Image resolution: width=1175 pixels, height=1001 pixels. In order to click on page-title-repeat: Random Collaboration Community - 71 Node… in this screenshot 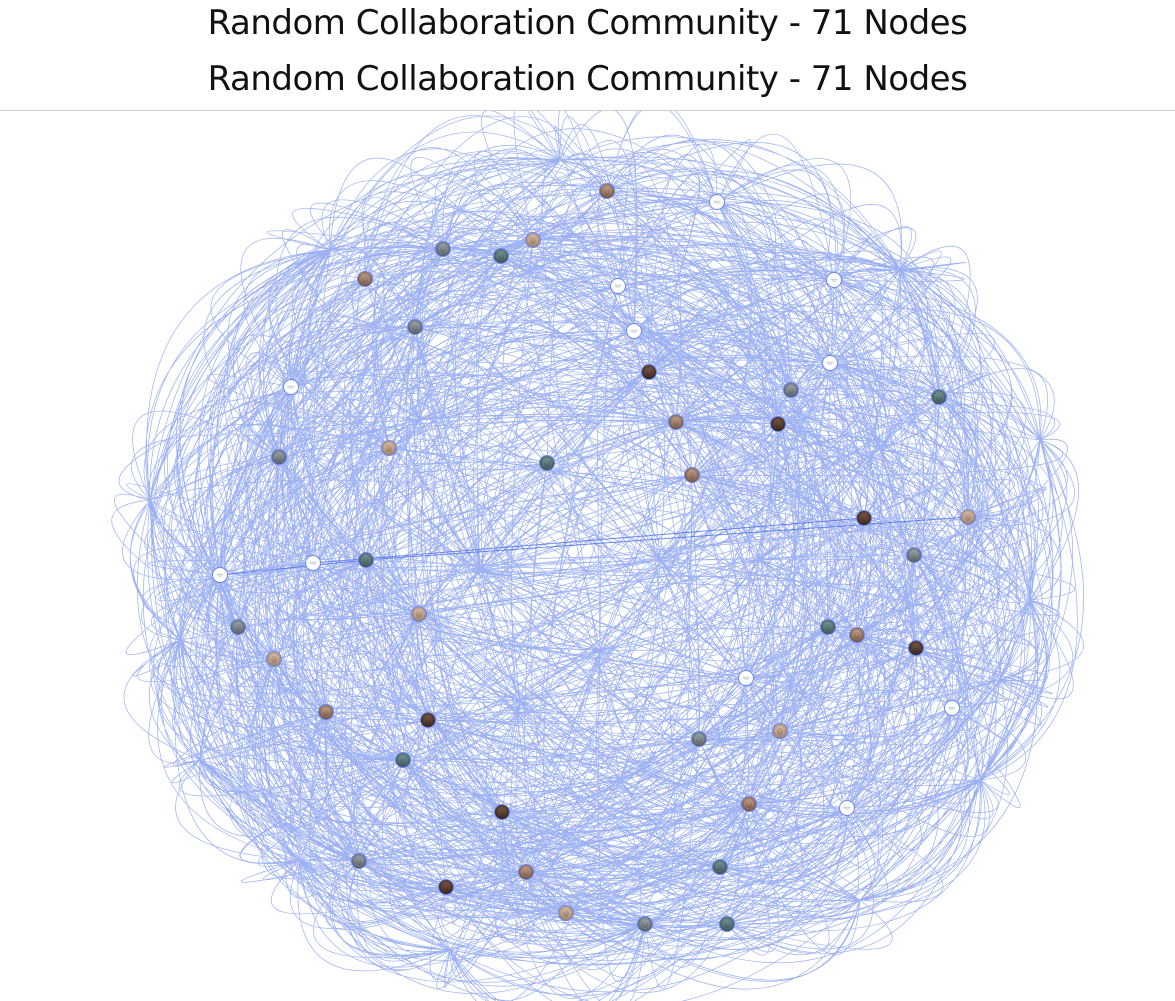, I will do `click(587, 79)`.